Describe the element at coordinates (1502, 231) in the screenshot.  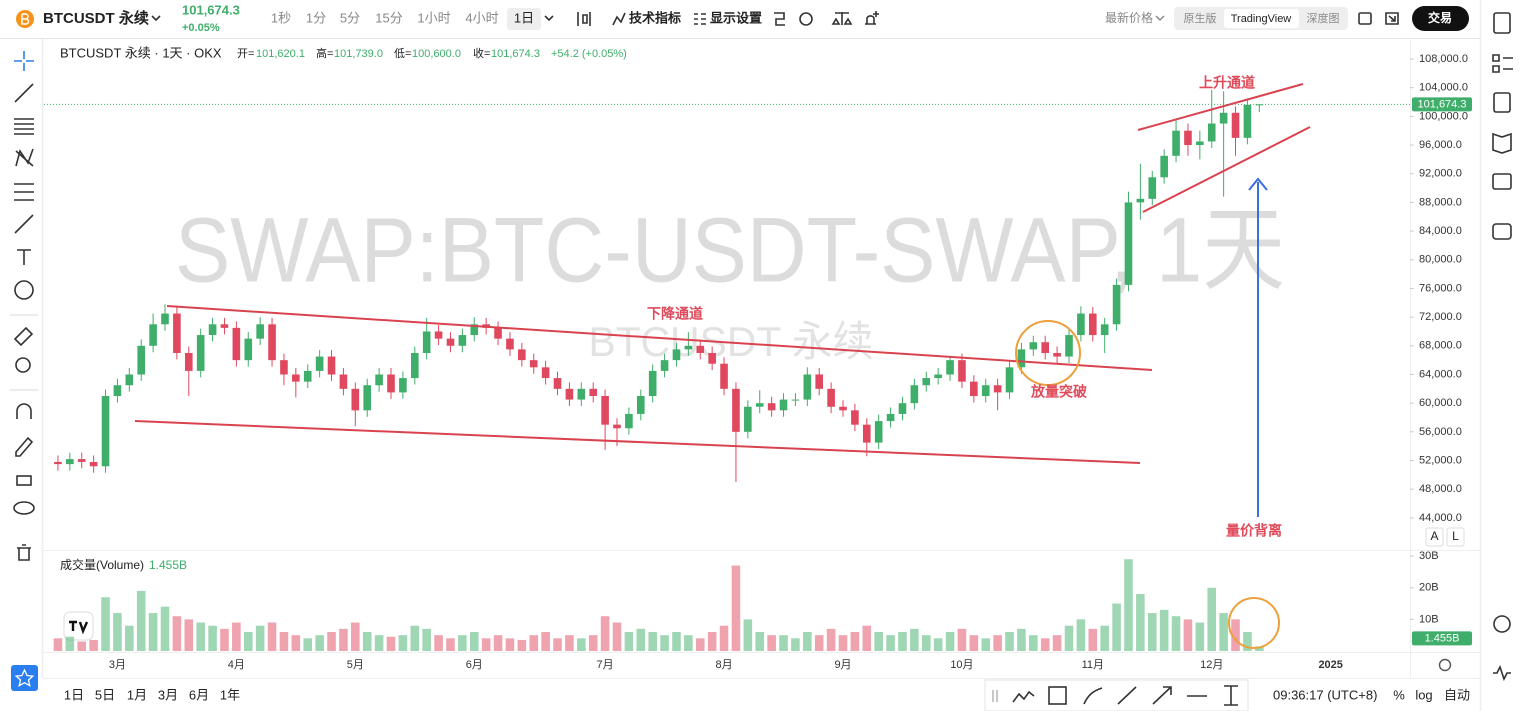
I see `bot-icon` at that location.